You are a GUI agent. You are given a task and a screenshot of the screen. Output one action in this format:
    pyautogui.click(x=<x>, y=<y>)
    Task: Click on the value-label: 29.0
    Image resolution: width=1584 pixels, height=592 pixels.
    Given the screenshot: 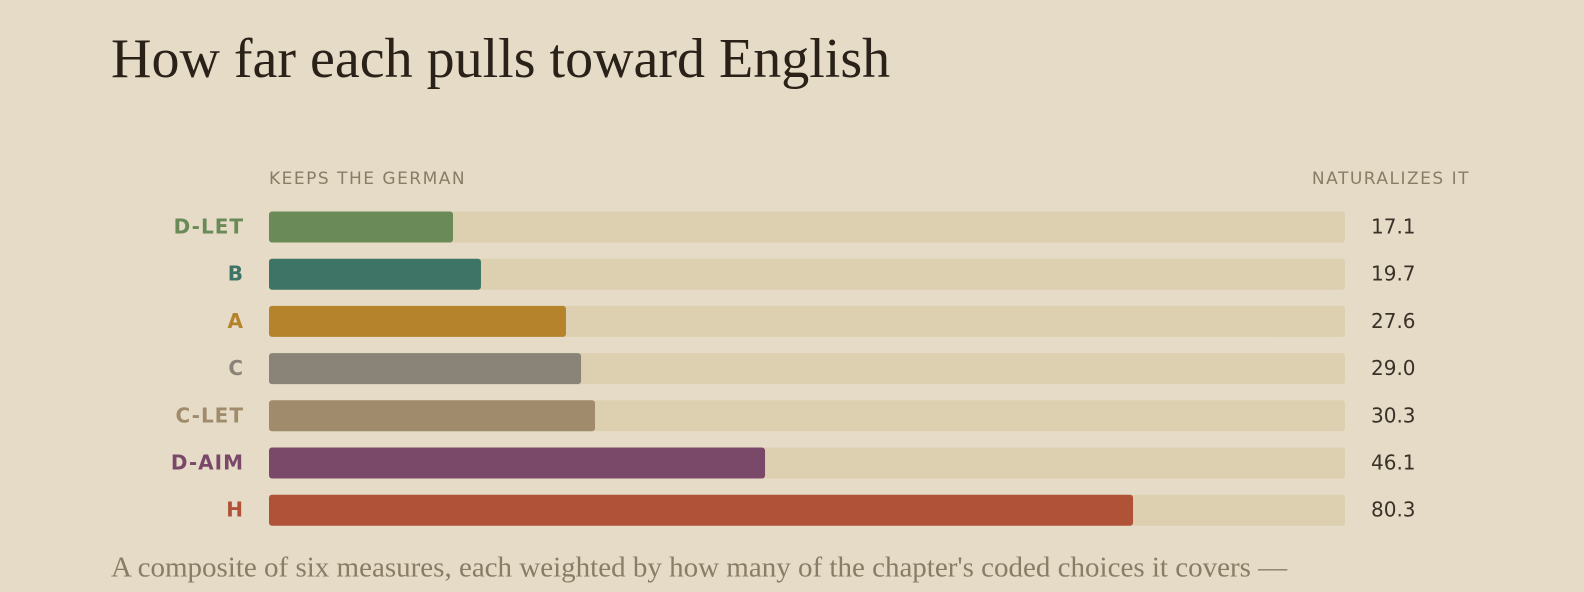 What is the action you would take?
    pyautogui.click(x=1393, y=368)
    